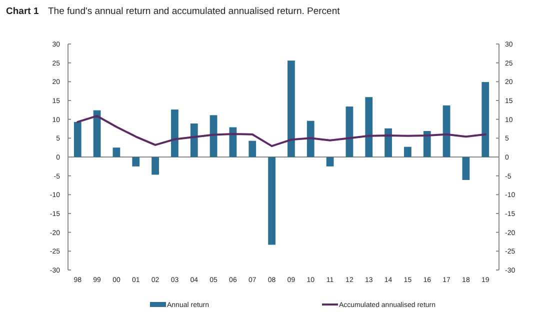 This screenshot has height=329, width=543. I want to click on chart-subtitle: The fund's annual return and accumulated annualised return. Percent, so click(194, 11).